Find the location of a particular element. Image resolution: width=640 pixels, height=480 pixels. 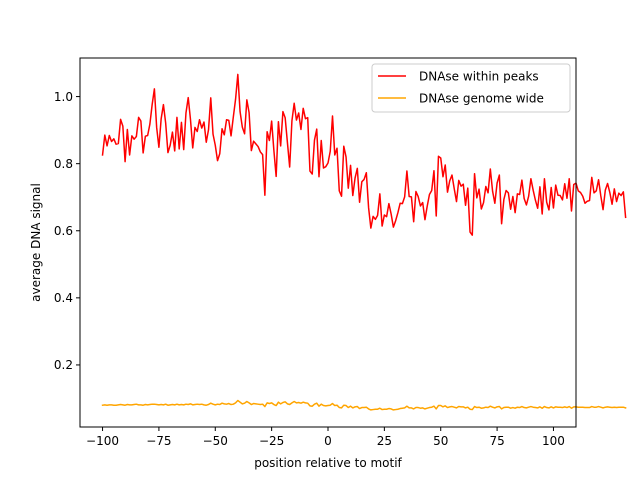

legend-frame is located at coordinates (471, 88).